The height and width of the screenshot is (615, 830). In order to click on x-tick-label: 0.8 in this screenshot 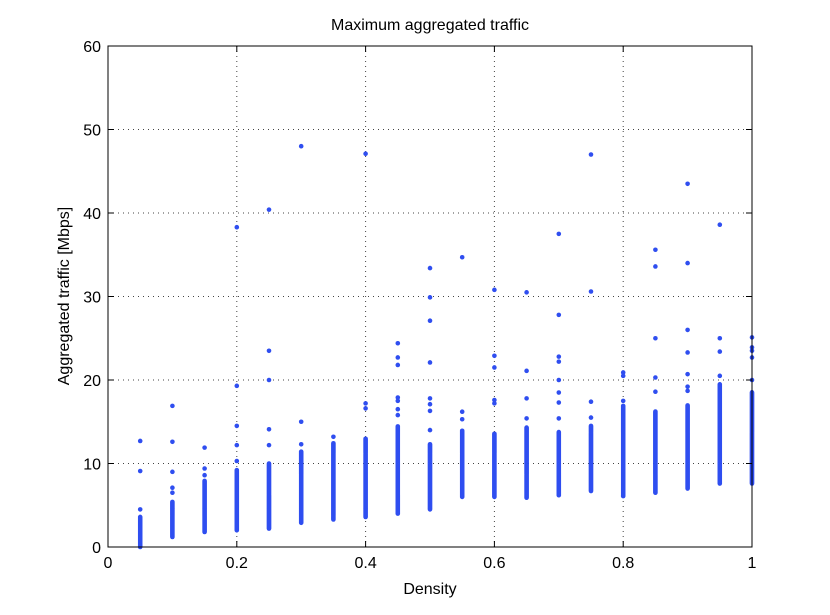, I will do `click(623, 563)`.